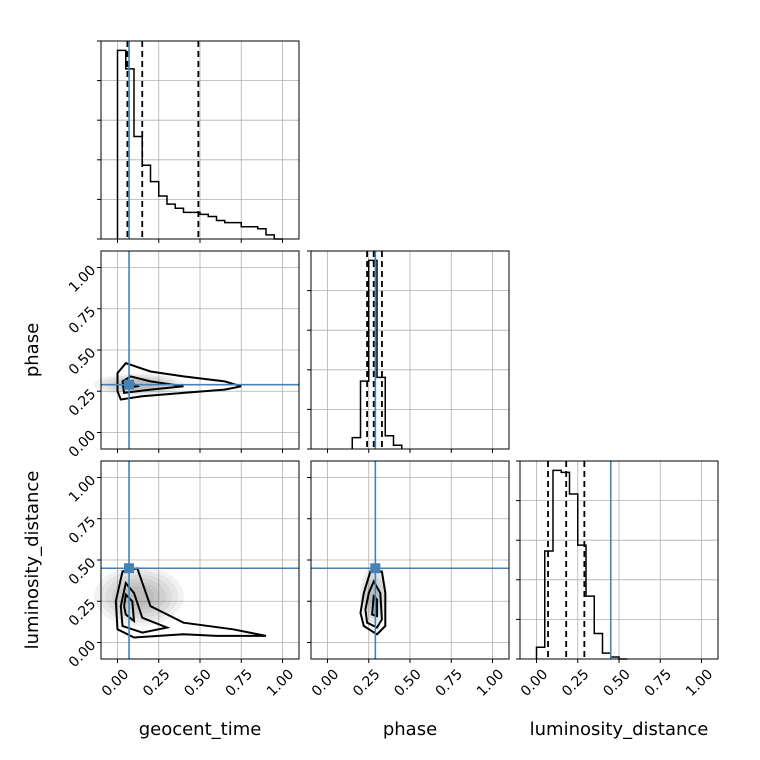 This screenshot has width=760, height=760. Describe the element at coordinates (619, 729) in the screenshot. I see `x-axis-label-luminosity_distance: luminosity_distance` at that location.